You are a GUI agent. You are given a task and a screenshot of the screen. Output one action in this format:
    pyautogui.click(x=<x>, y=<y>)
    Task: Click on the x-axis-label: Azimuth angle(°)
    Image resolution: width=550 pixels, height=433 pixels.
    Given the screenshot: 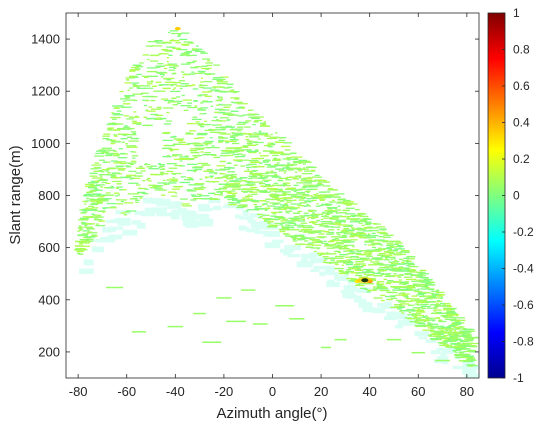 What is the action you would take?
    pyautogui.click(x=271, y=413)
    